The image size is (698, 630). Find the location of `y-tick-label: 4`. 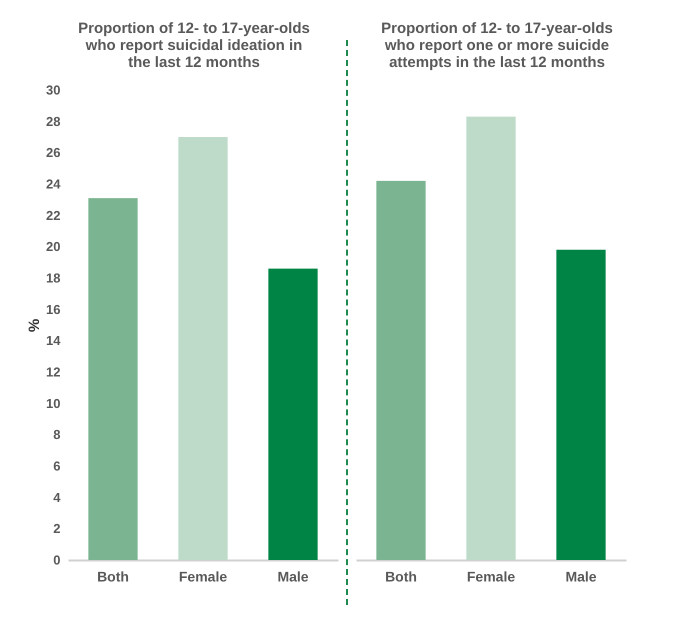

y-tick-label: 4 is located at coordinates (57, 497).